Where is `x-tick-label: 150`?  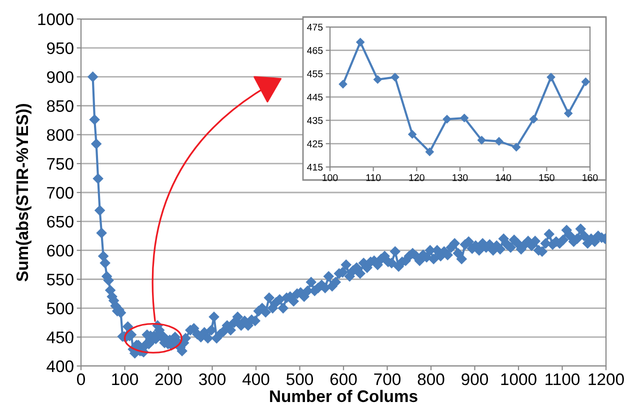
x-tick-label: 150 is located at coordinates (546, 178).